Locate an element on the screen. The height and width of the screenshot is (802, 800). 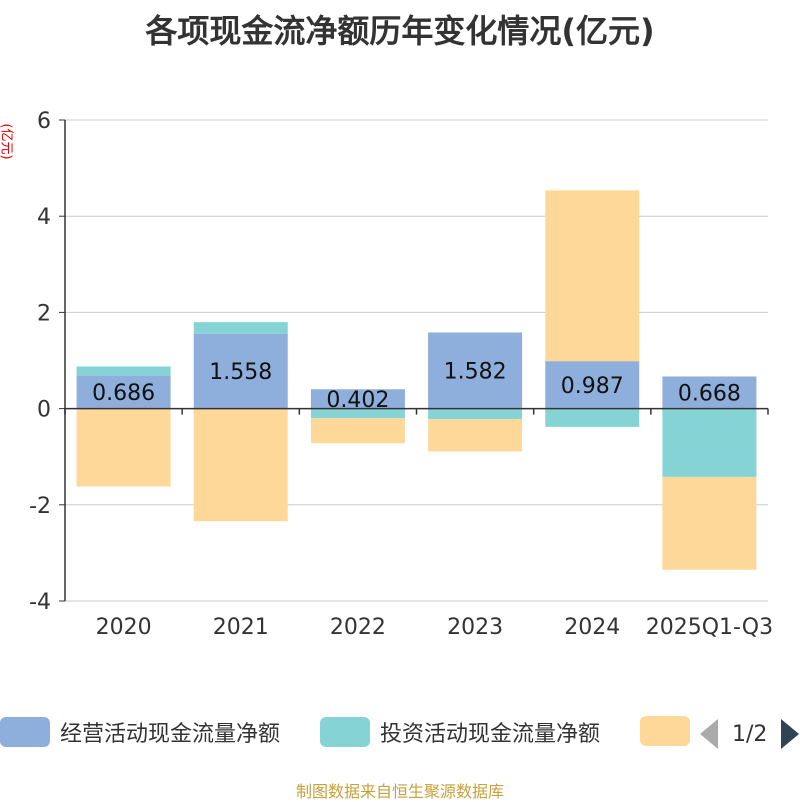
legend-item-operating: 经营活动现金流量净额 is located at coordinates (140, 732).